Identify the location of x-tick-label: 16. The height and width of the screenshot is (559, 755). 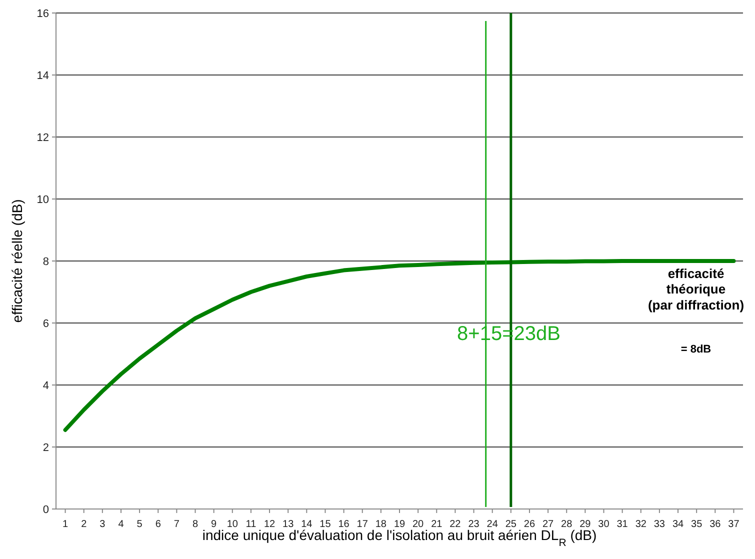
(344, 524).